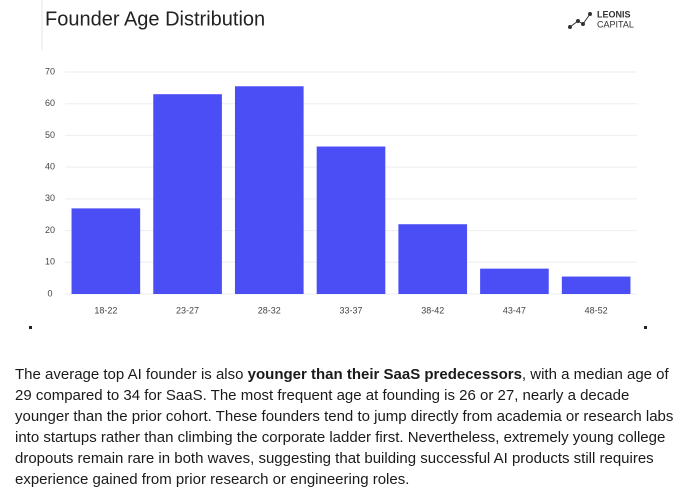  I want to click on y-tick-label: 40, so click(50, 167).